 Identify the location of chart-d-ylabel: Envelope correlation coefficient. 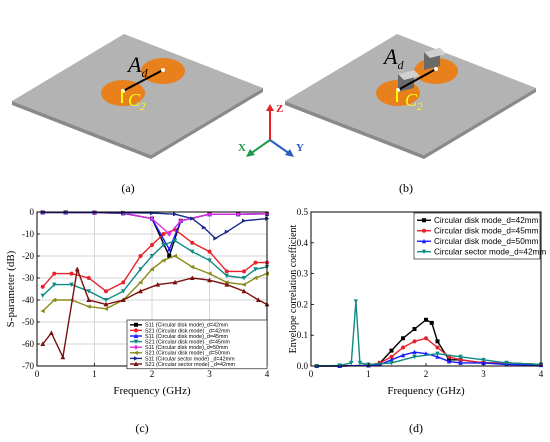
(293, 288).